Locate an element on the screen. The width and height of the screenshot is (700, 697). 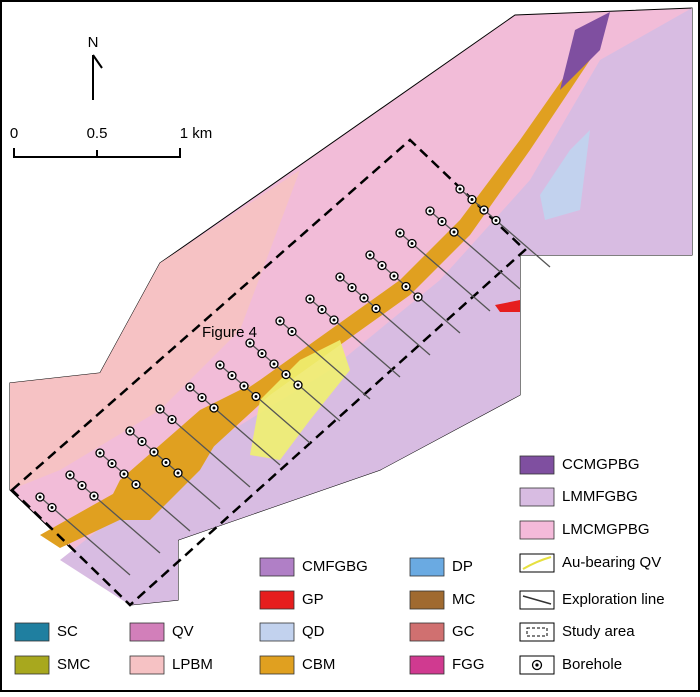
legend-label: CBM is located at coordinates (318, 664).